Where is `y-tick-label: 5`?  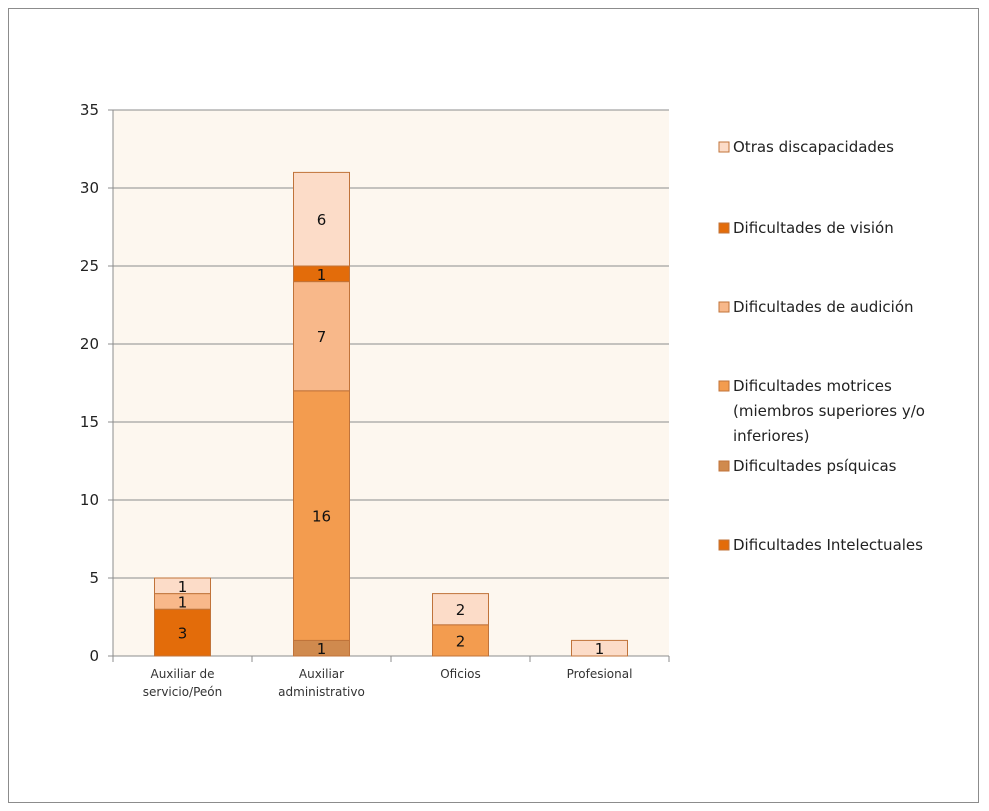
y-tick-label: 5 is located at coordinates (94, 578).